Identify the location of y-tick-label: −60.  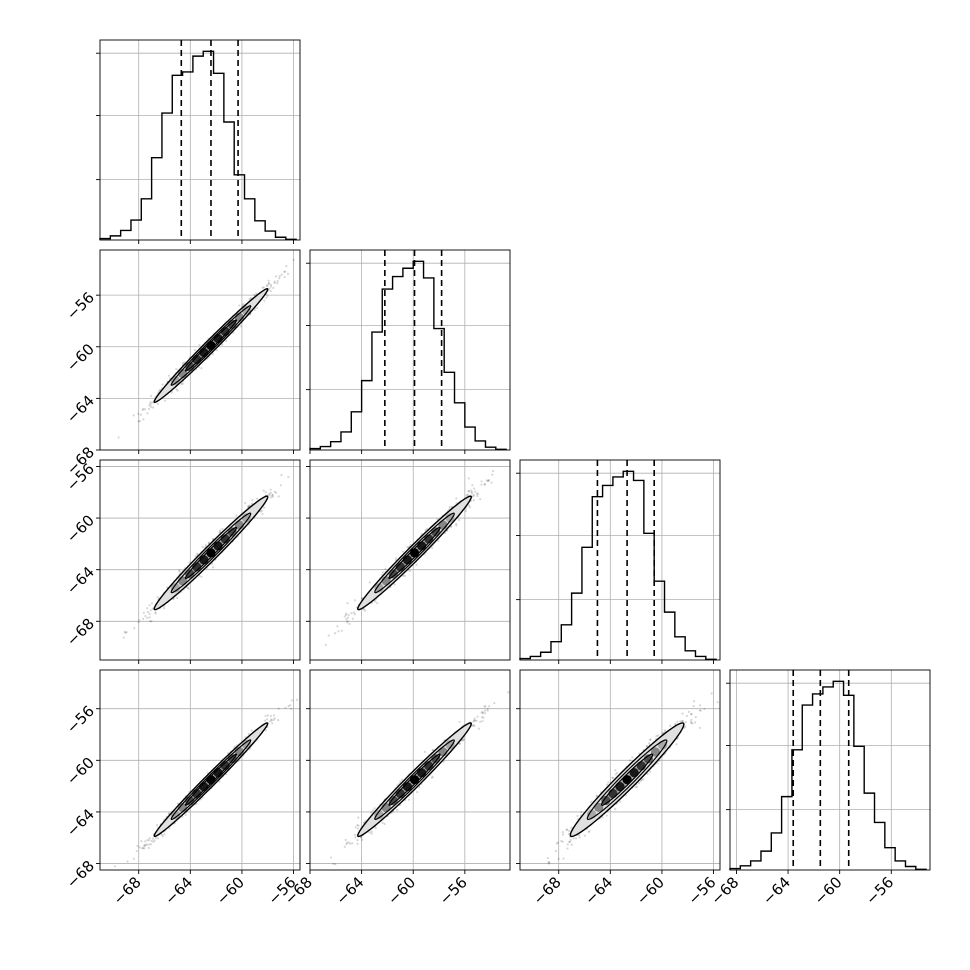
(80, 771).